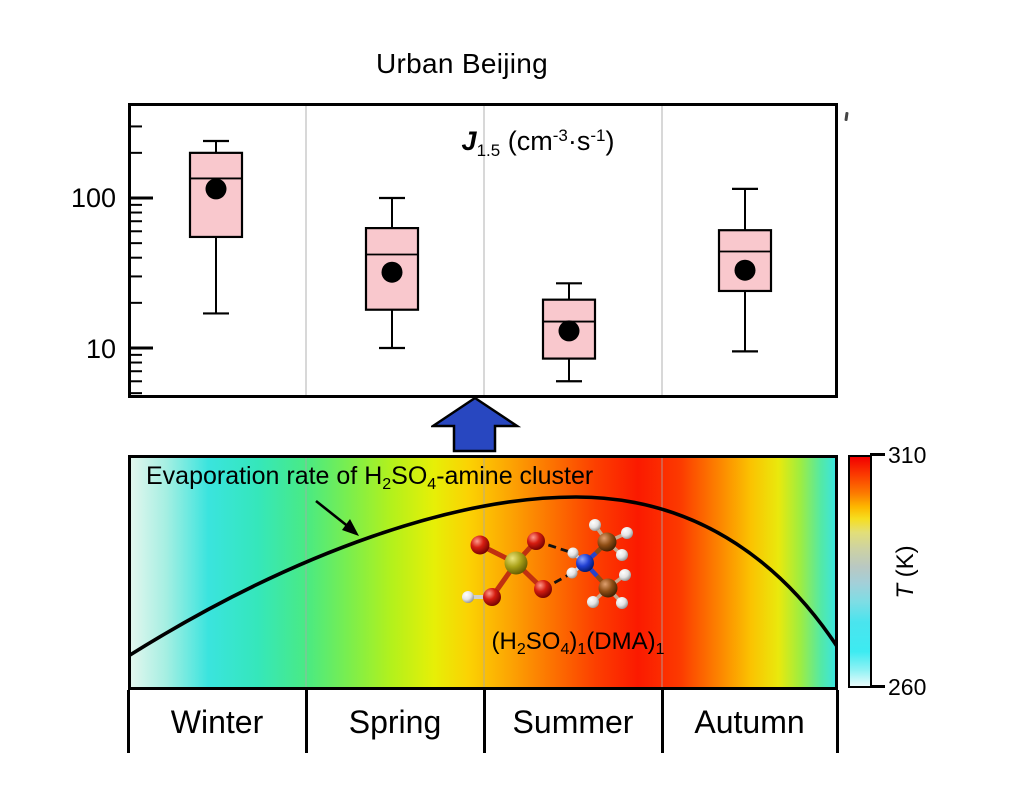  Describe the element at coordinates (100, 349) in the screenshot. I see `y-axis-tick-label-10: 10` at that location.